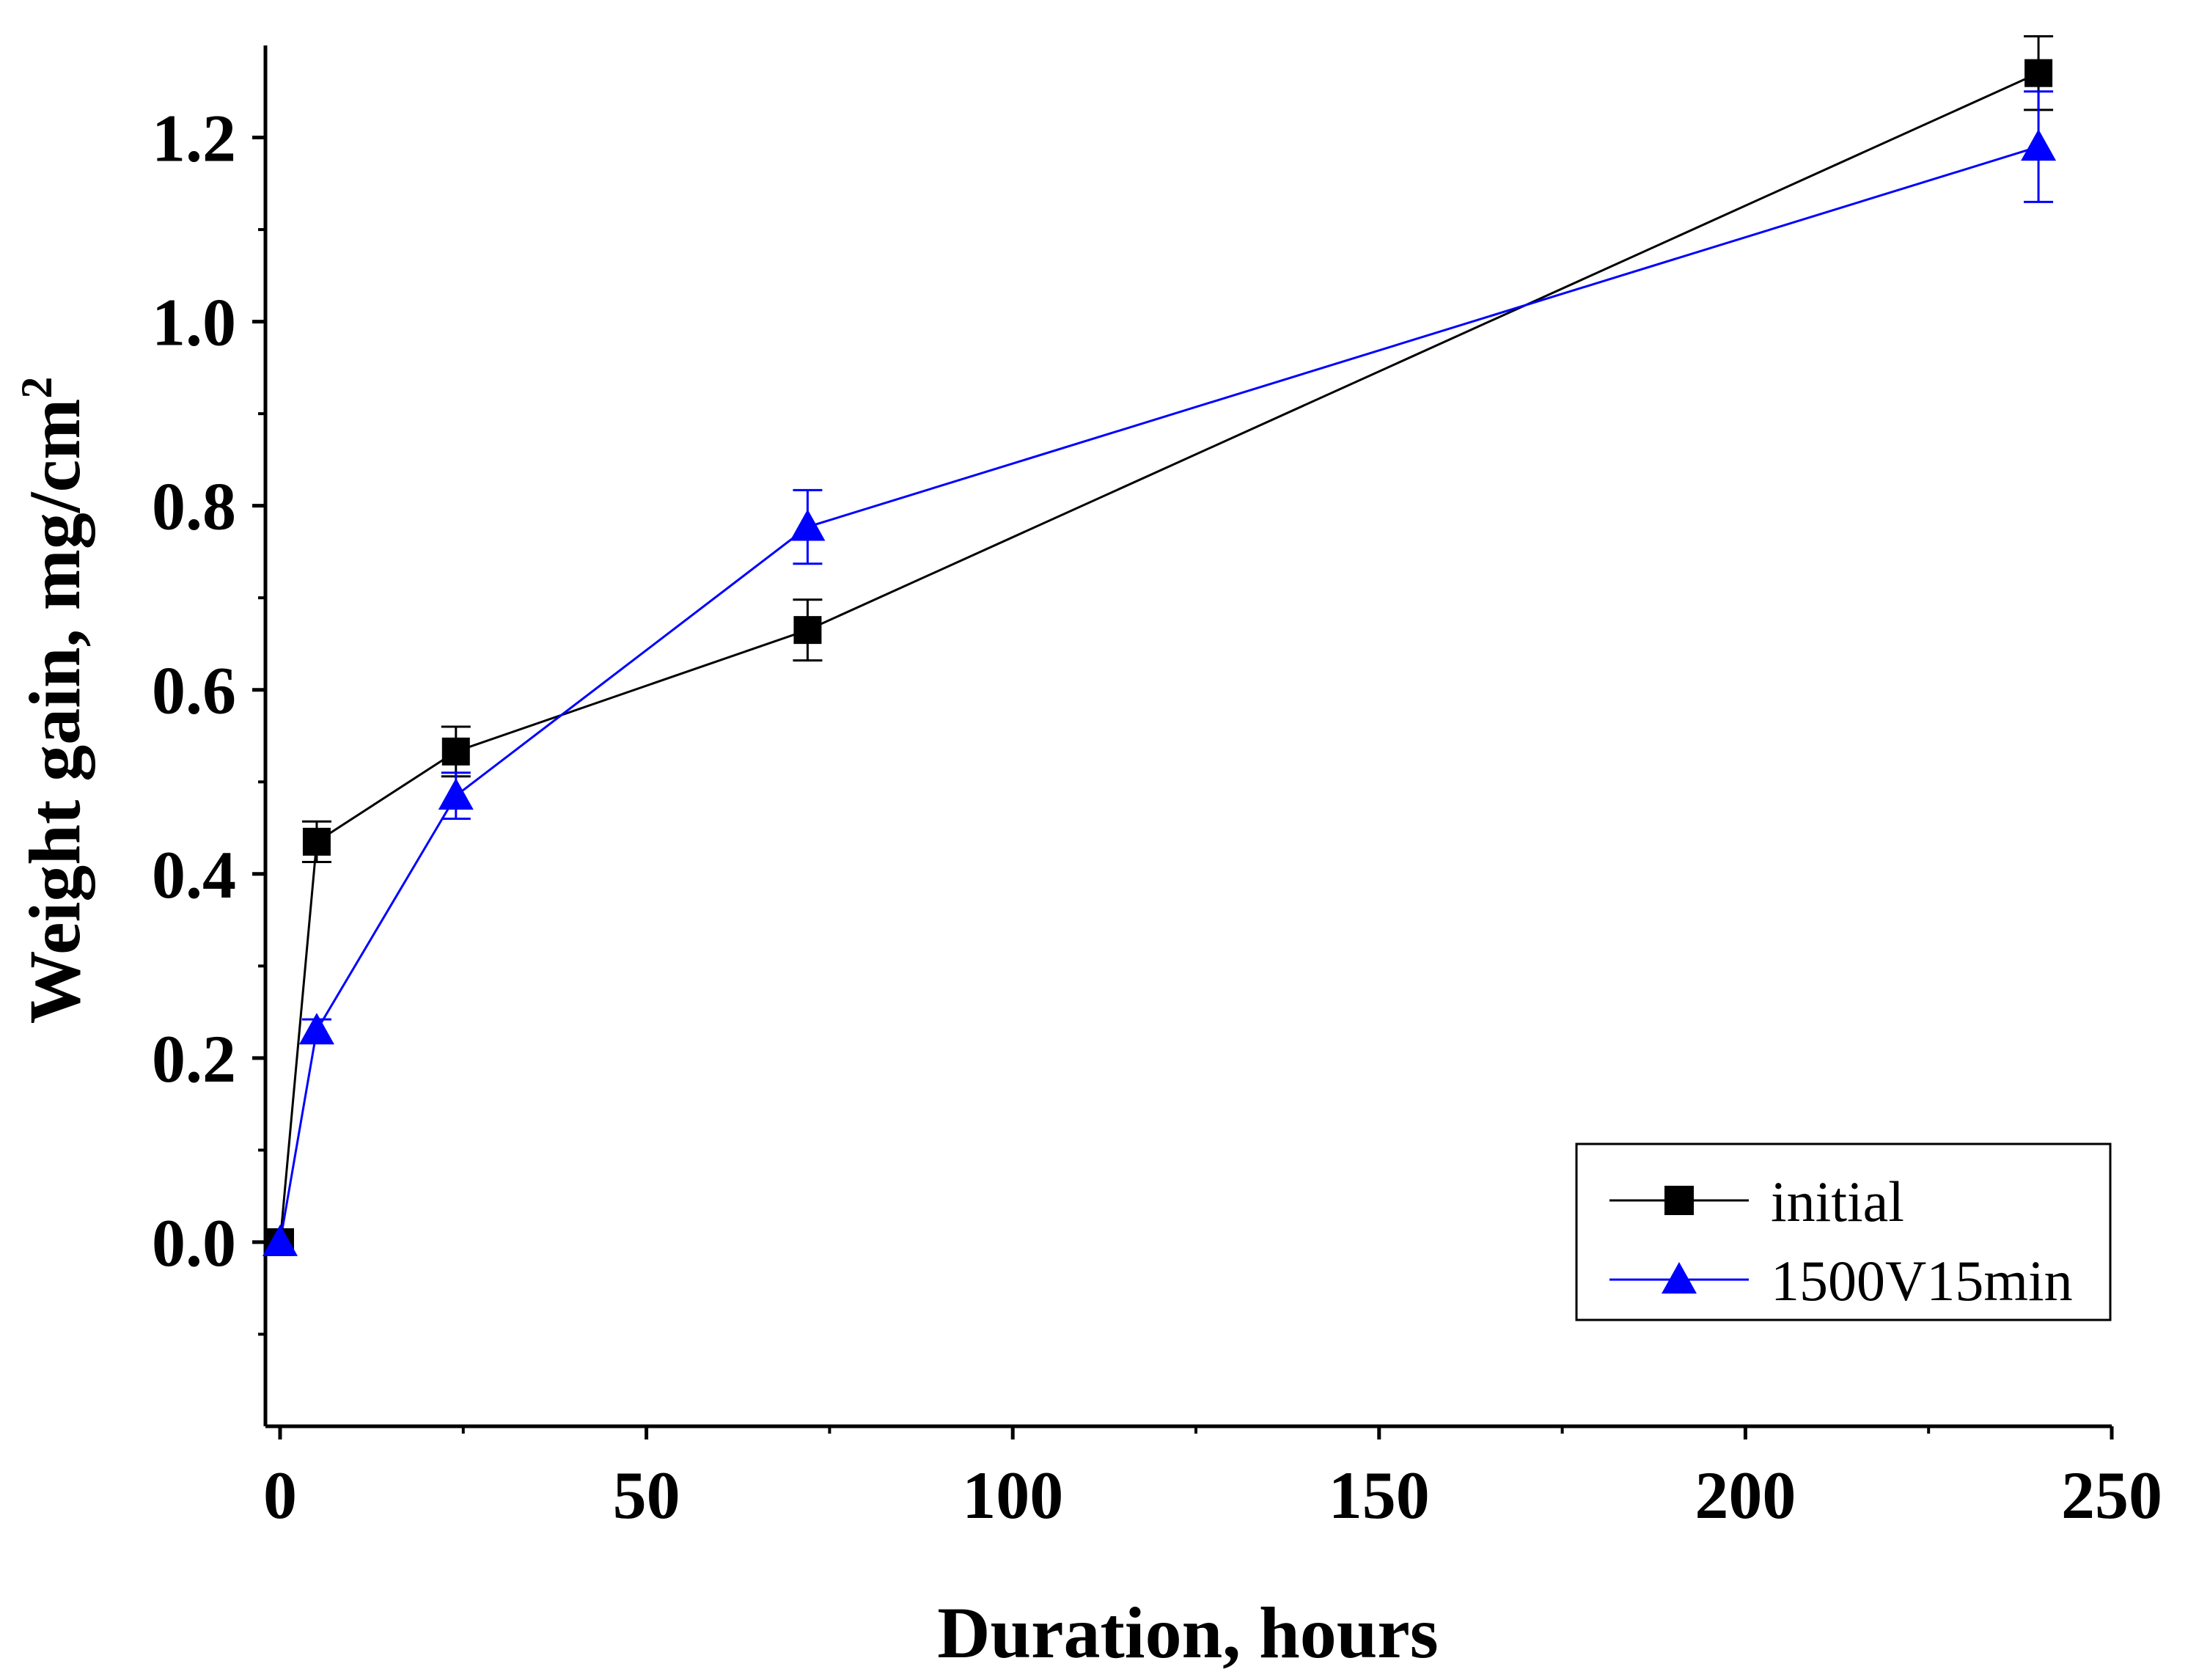 This screenshot has width=2188, height=1680. Describe the element at coordinates (194, 1058) in the screenshot. I see `y-tick-label: 0.2` at that location.